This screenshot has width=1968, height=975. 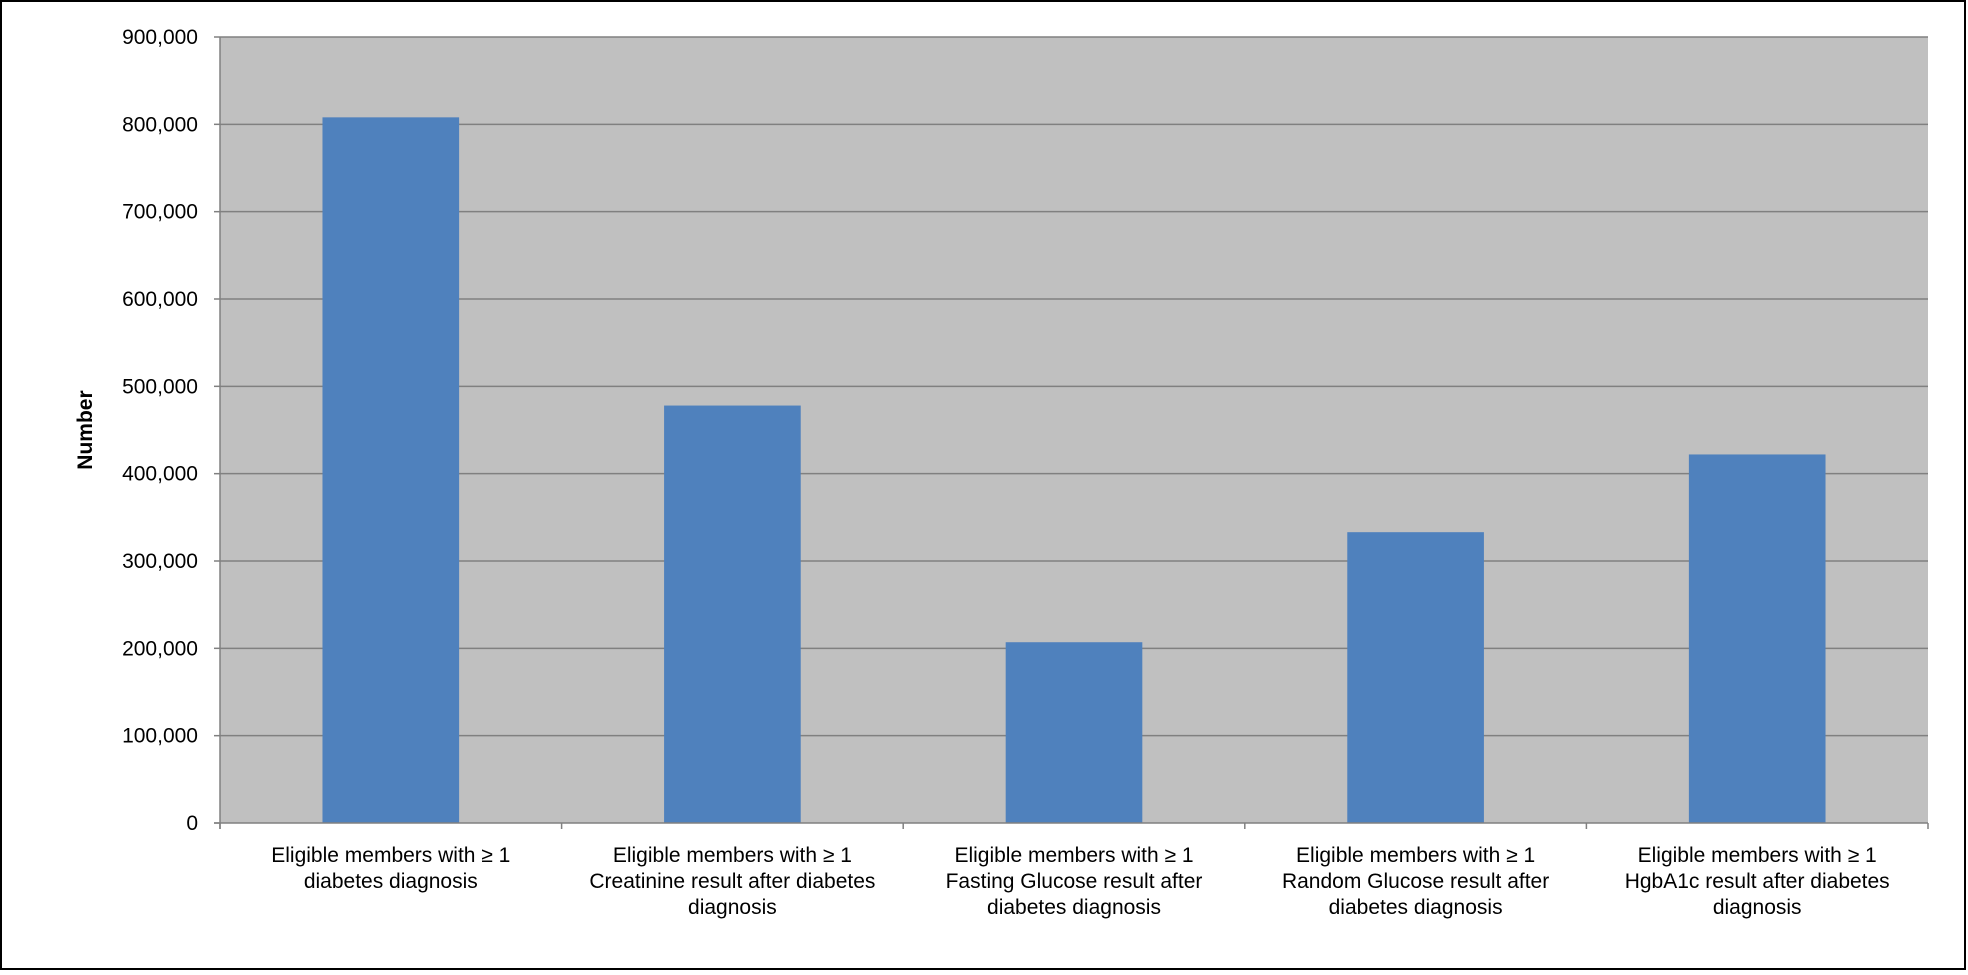 I want to click on y-tick-label: 400,000, so click(x=160, y=474).